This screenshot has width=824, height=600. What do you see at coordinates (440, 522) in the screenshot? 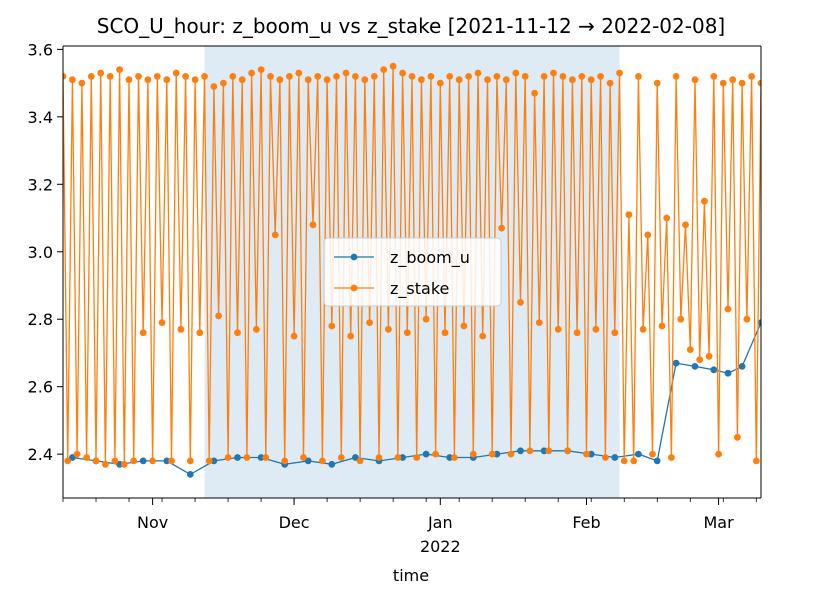
I see `x-tick-label-2: Jan` at bounding box center [440, 522].